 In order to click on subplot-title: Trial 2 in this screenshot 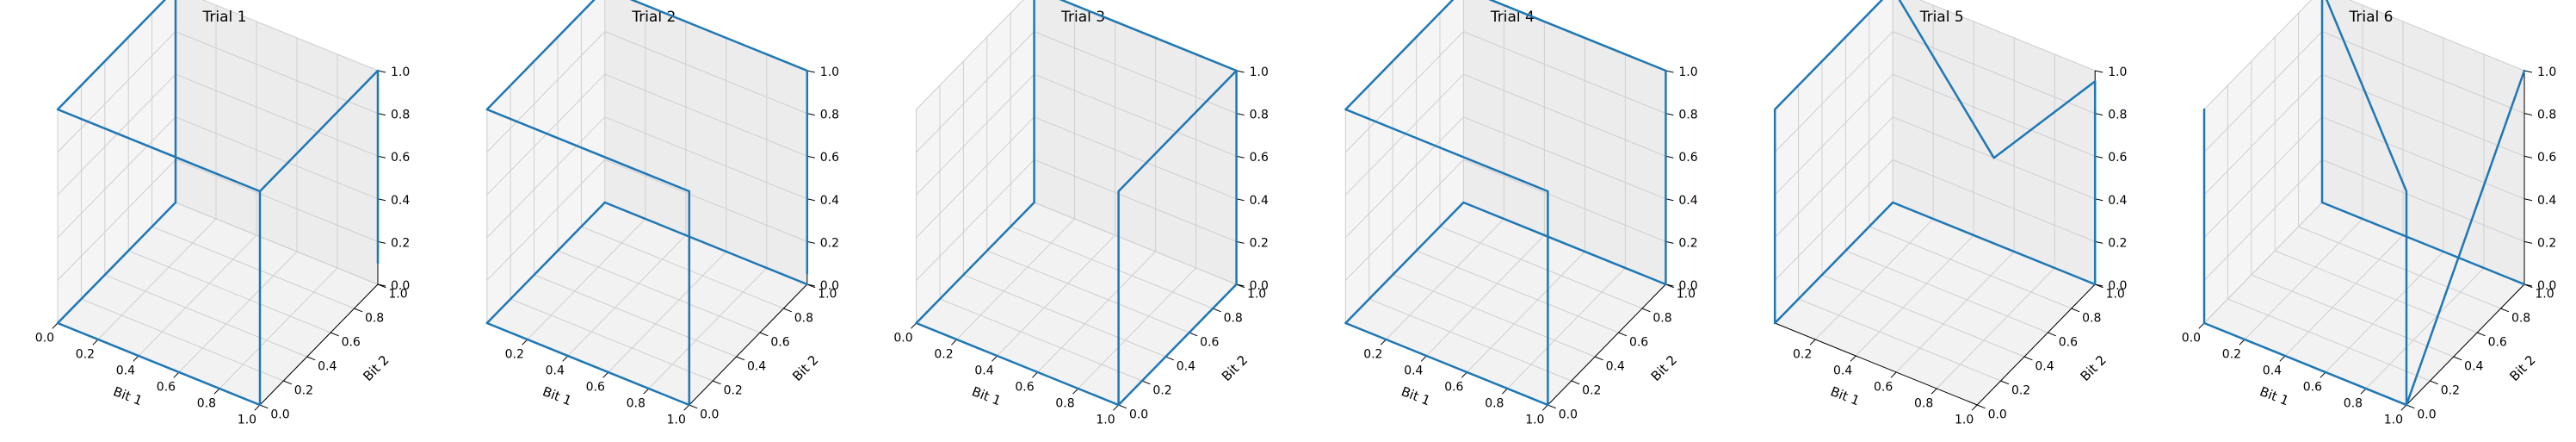, I will do `click(653, 17)`.